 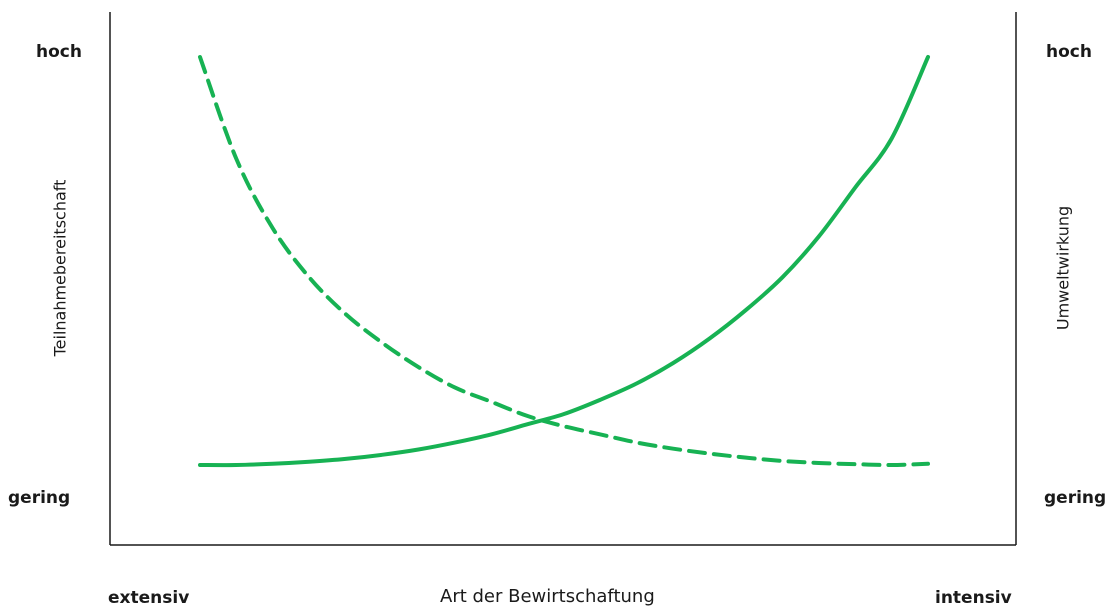 What do you see at coordinates (149, 598) in the screenshot?
I see `x-min-label: extensiv` at bounding box center [149, 598].